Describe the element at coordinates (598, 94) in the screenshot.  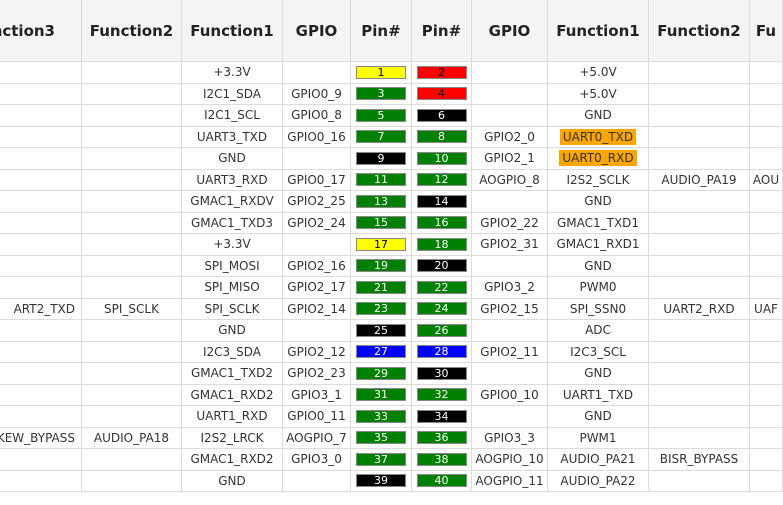
I see `table-cell: +5.0V` at that location.